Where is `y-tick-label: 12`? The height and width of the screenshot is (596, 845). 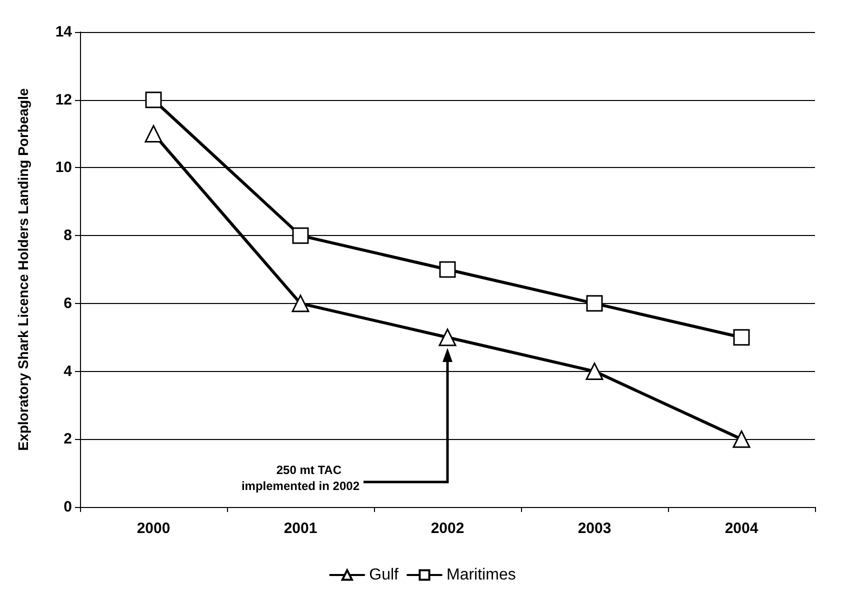 y-tick-label: 12 is located at coordinates (63, 99).